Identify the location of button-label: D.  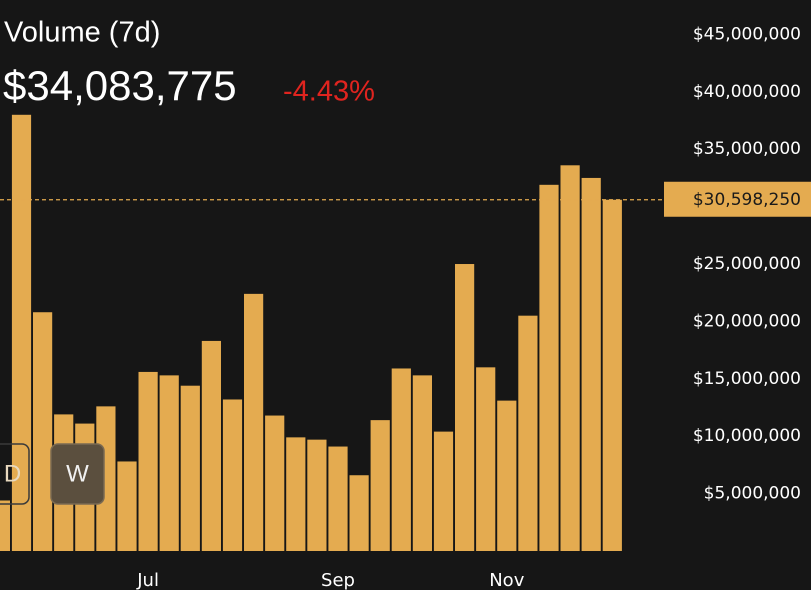
(12, 473).